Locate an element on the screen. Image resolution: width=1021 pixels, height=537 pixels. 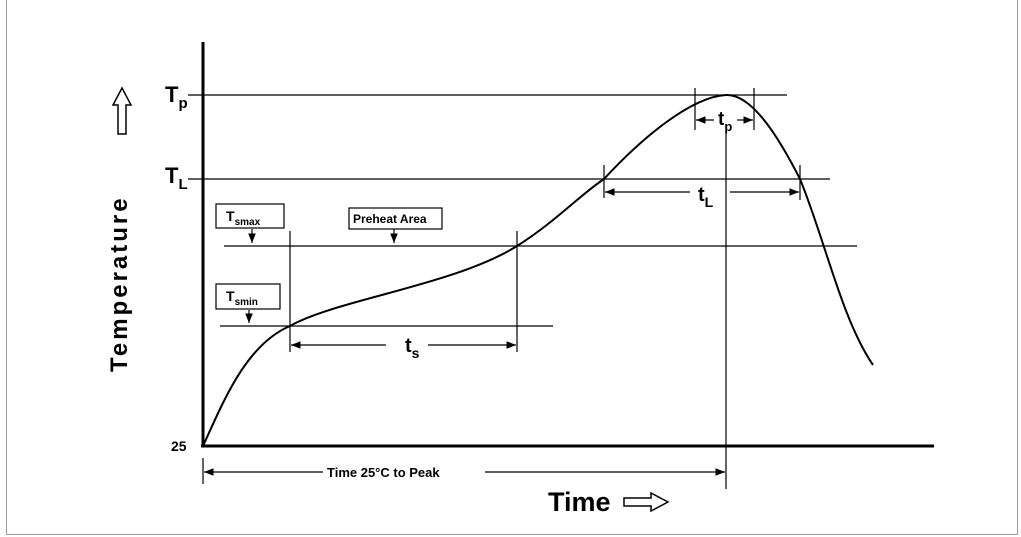
tp-level-label: Tp is located at coordinates (176, 97).